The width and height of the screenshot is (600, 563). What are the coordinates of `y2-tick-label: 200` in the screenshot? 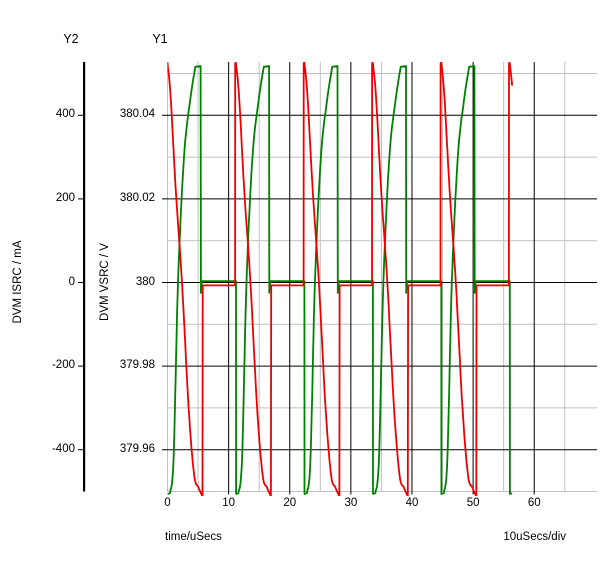 It's located at (65, 197).